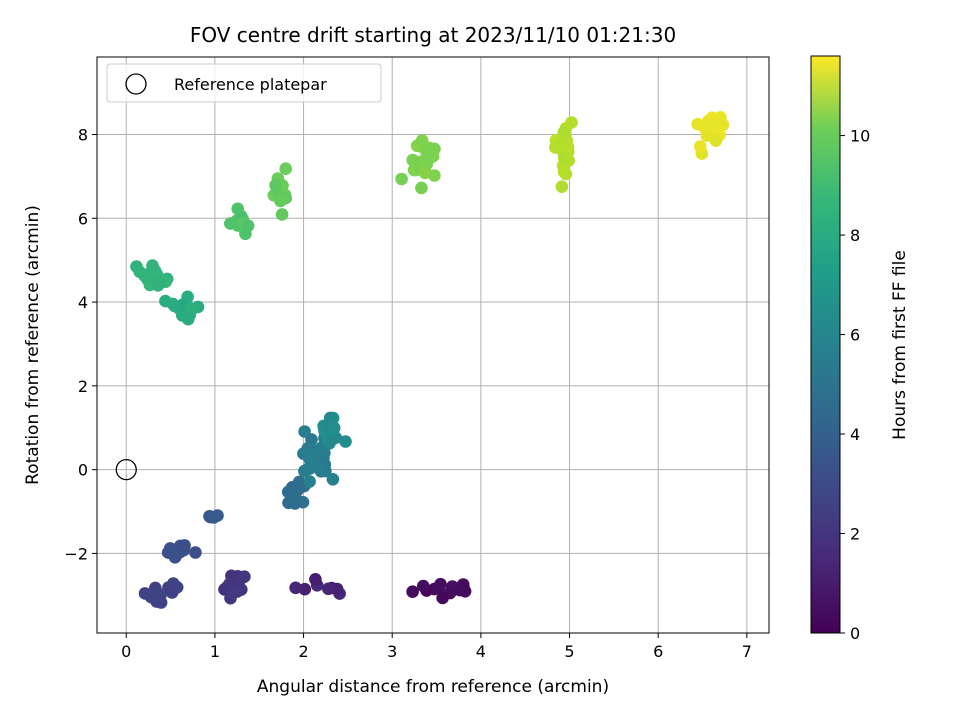 This screenshot has width=960, height=720. Describe the element at coordinates (825, 344) in the screenshot. I see `colorbar-gradient` at that location.